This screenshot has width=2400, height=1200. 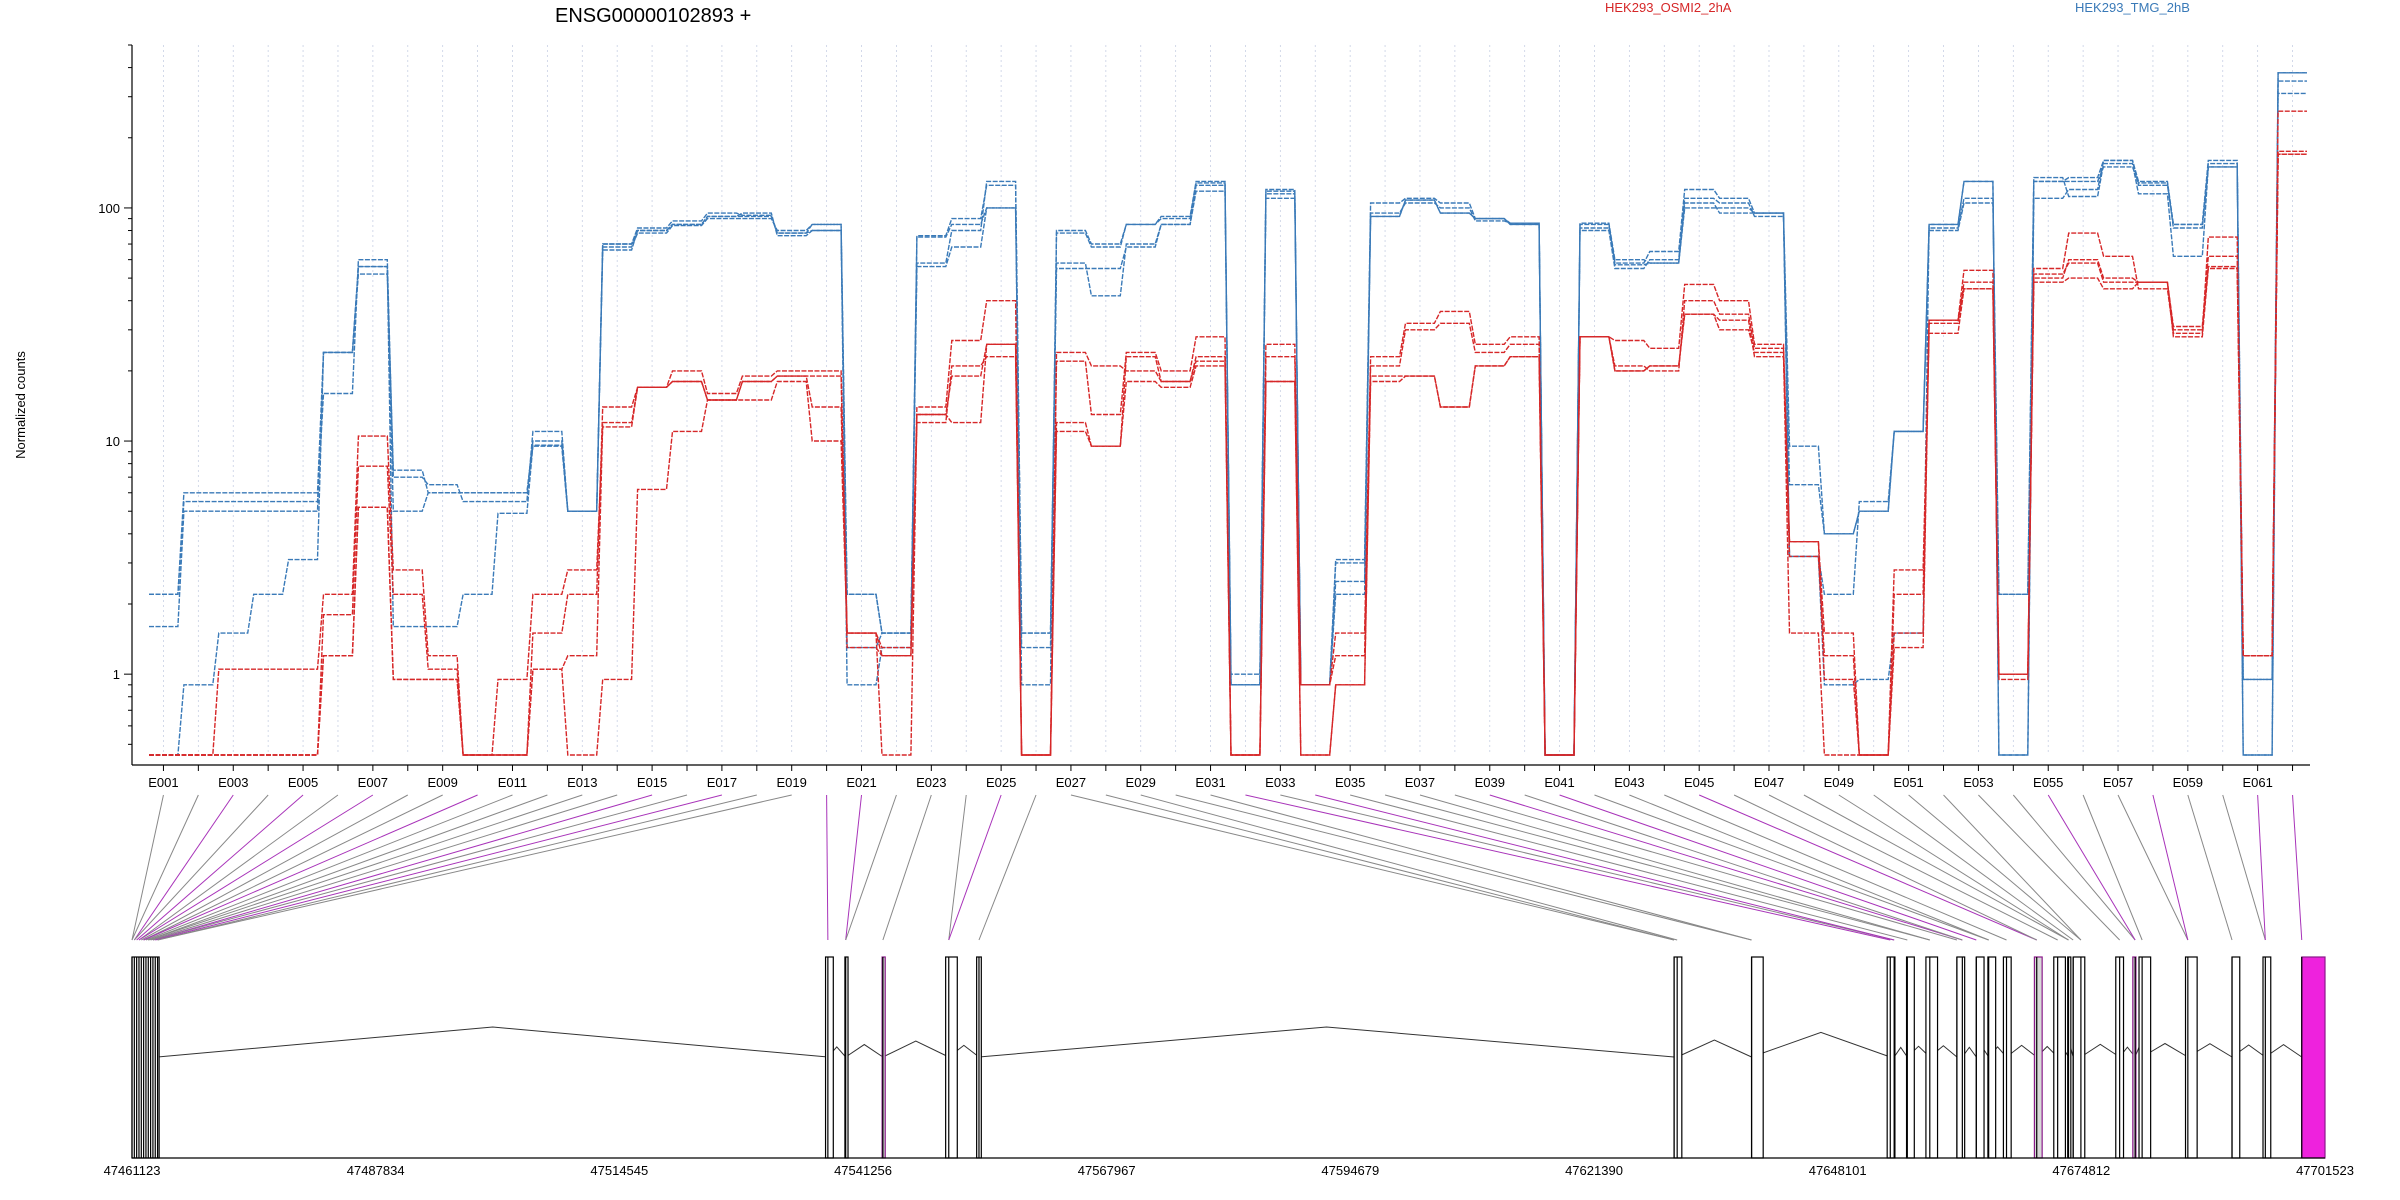 What do you see at coordinates (1490, 782) in the screenshot?
I see `exon-label: E039` at bounding box center [1490, 782].